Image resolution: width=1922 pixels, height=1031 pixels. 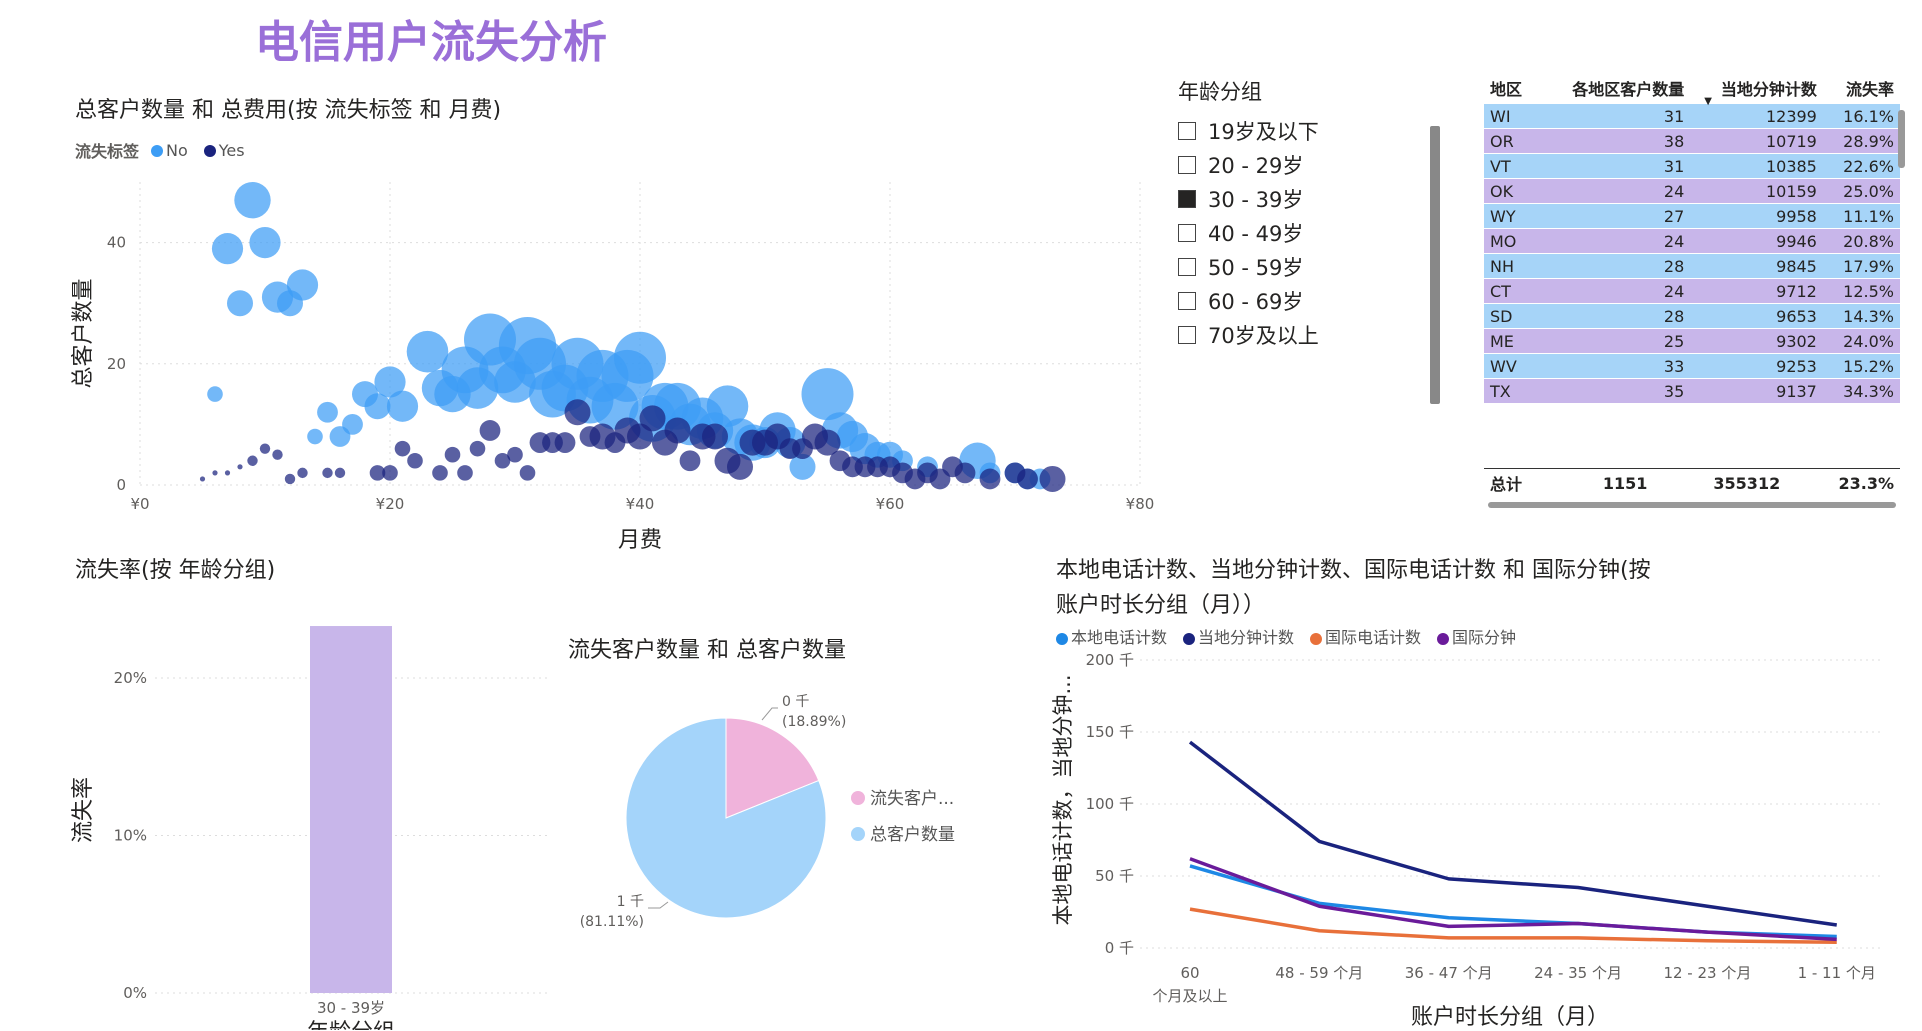 What do you see at coordinates (1692, 241) in the screenshot?
I see `table-row: MO 24 9946 20.8%` at bounding box center [1692, 241].